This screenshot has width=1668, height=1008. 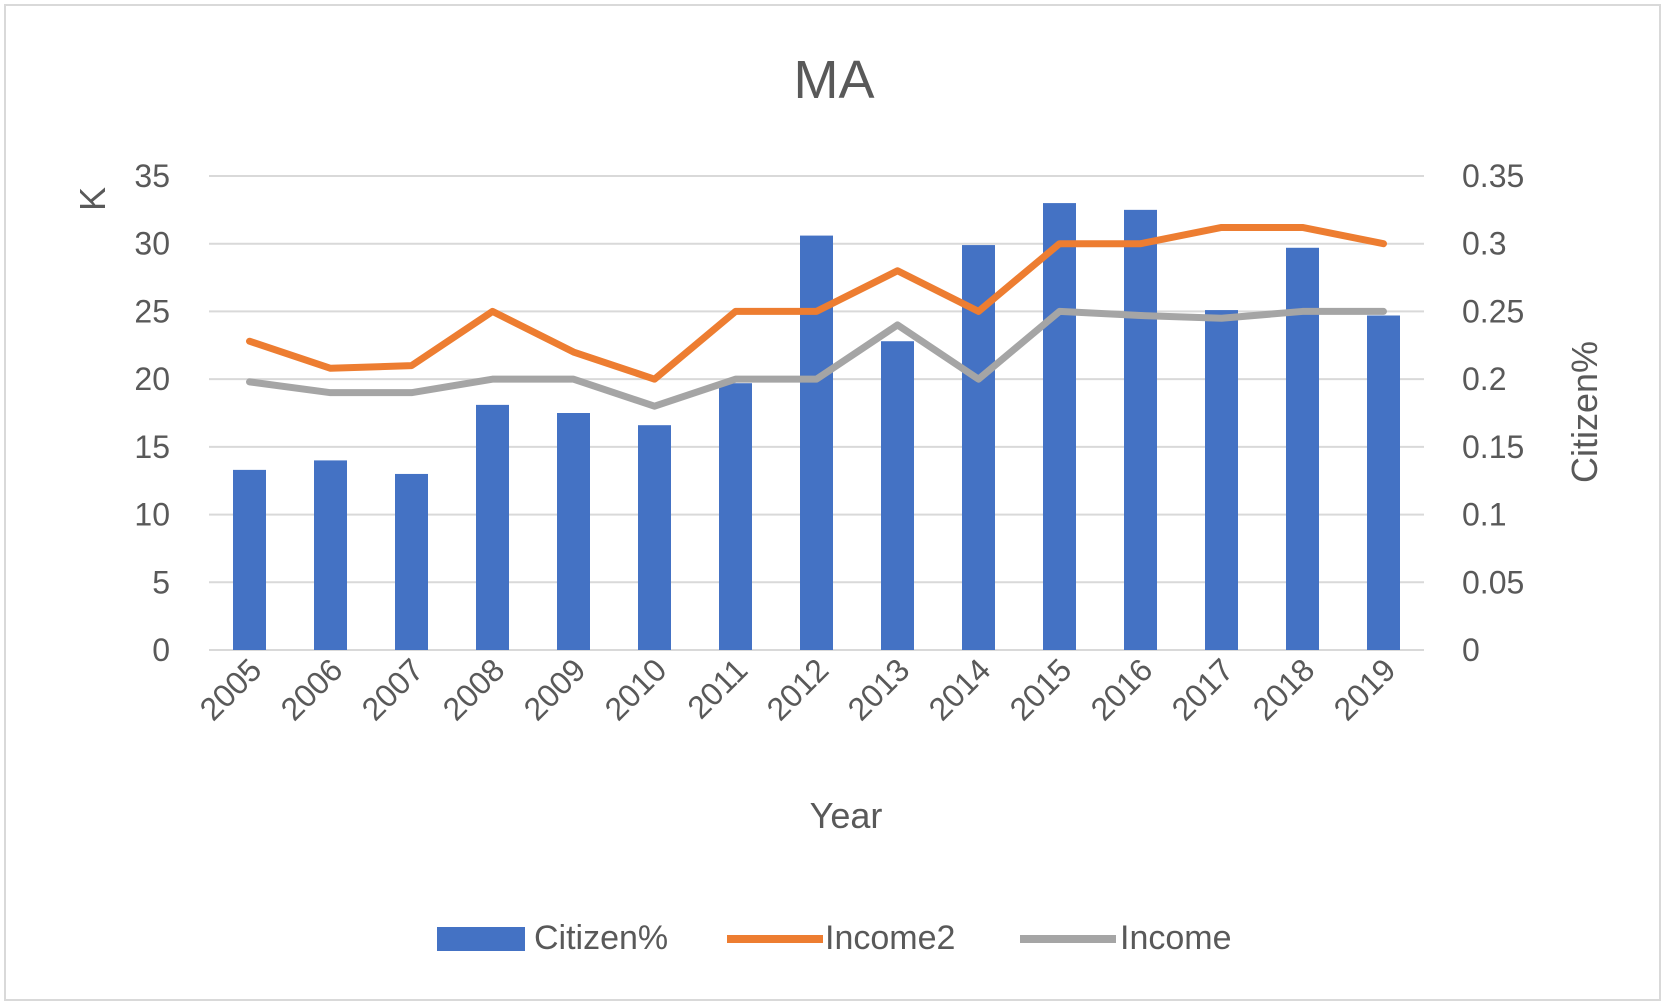 I want to click on left-axis-ticks: 0 5 10 15 20 25 30 35, so click(x=152, y=413).